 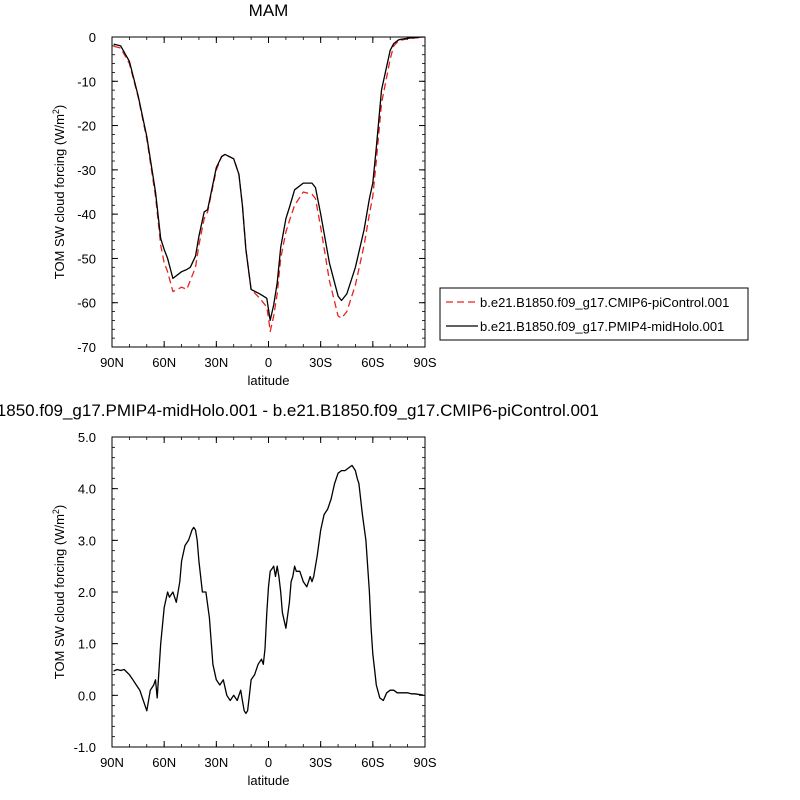 What do you see at coordinates (269, 10) in the screenshot?
I see `chart-title: MAM` at bounding box center [269, 10].